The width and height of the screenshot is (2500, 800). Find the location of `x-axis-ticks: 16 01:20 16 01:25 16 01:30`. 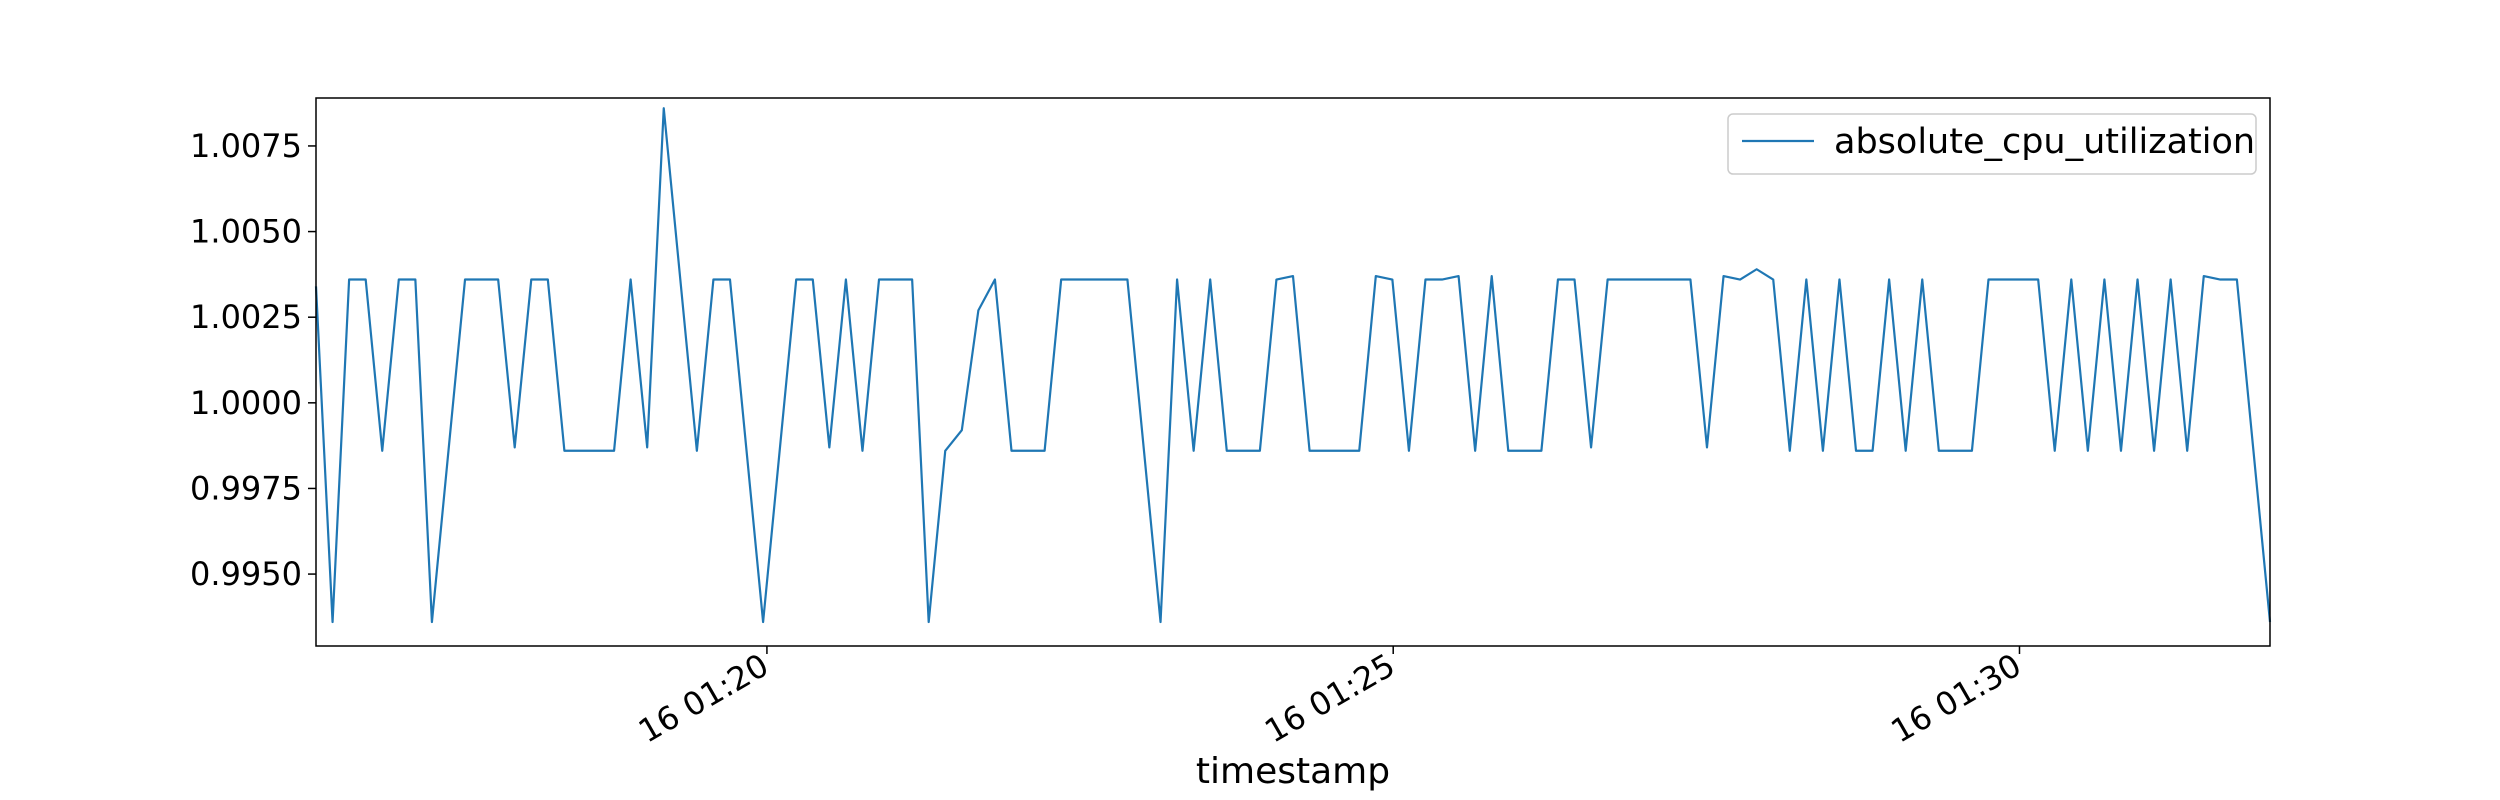

x-axis-ticks: 16 01:20 16 01:25 16 01:30 is located at coordinates (1330, 698).